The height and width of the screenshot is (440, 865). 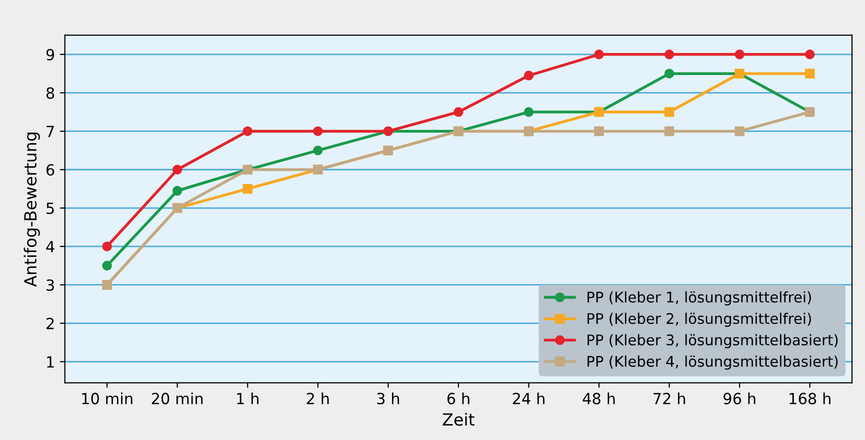 What do you see at coordinates (107, 398) in the screenshot?
I see `x-tick-label: 10 min` at bounding box center [107, 398].